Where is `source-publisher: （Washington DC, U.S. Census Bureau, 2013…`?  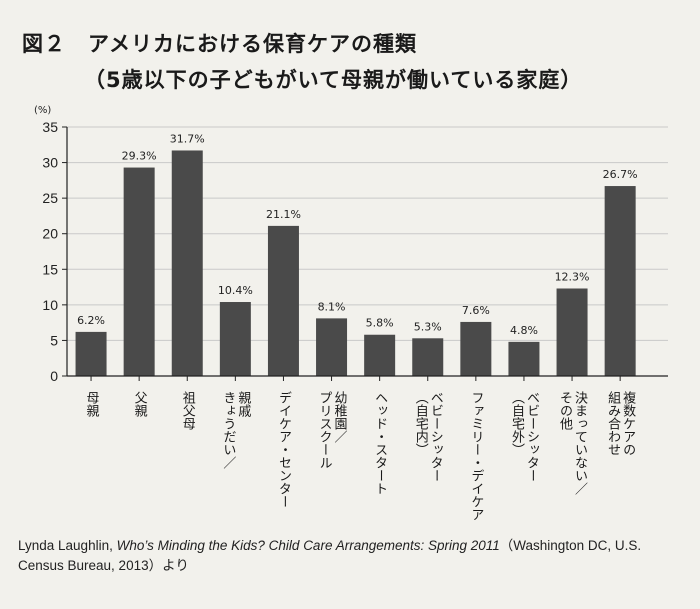 source-publisher: （Washington DC, U.S. Census Bureau, 2013… is located at coordinates (330, 555).